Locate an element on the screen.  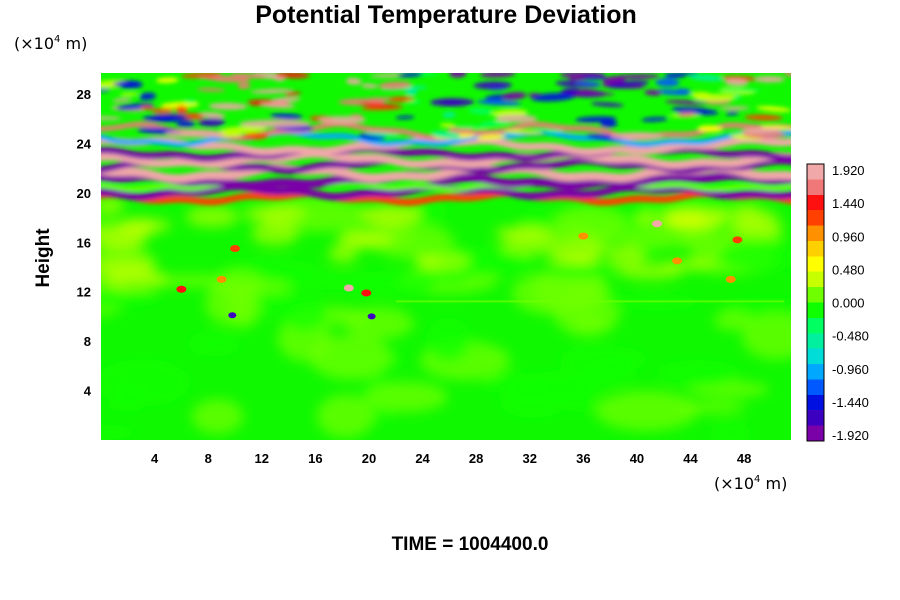
colorbar-tick-label: 1.920 is located at coordinates (848, 170).